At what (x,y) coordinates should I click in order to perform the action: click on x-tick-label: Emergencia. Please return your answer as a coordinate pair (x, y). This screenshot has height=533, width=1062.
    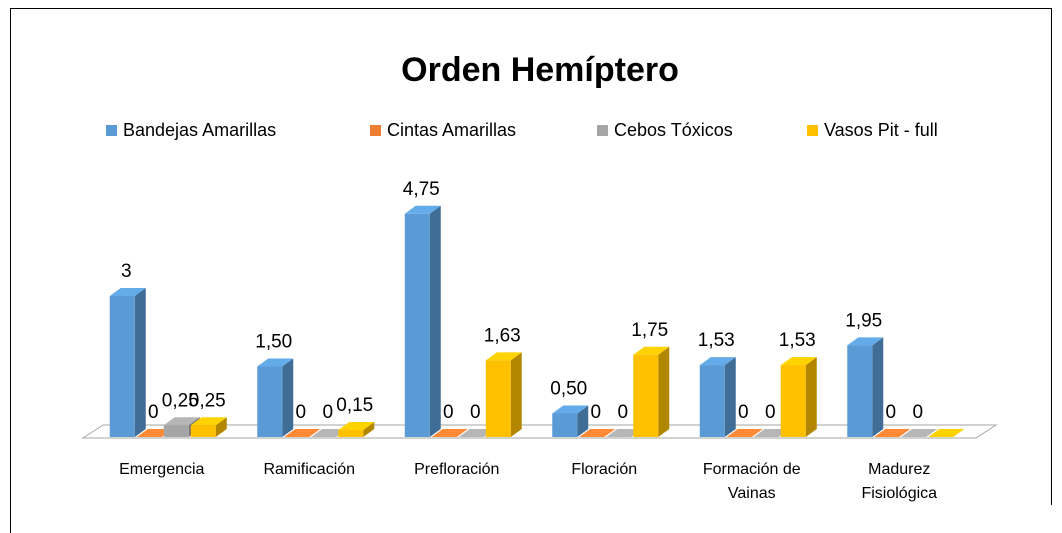
    Looking at the image, I should click on (162, 469).